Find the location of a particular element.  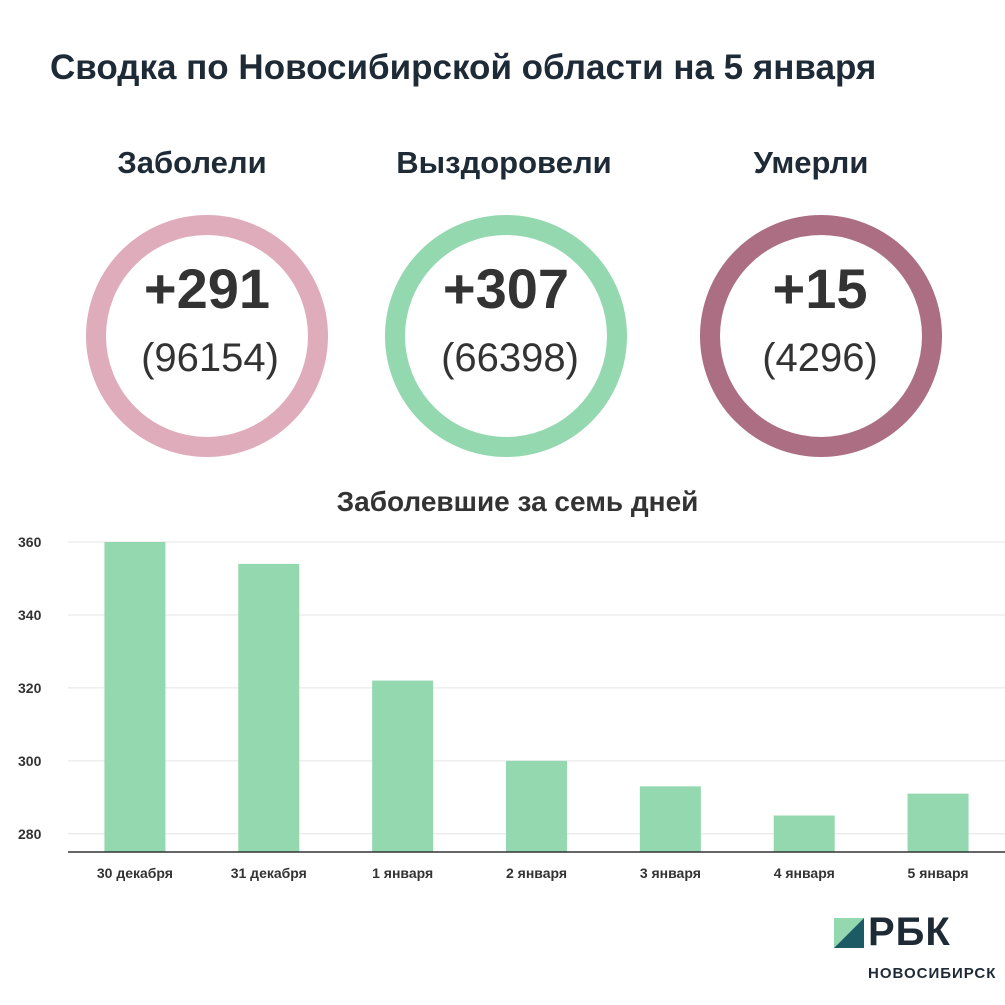

y-tick-label: 360 is located at coordinates (30, 542).